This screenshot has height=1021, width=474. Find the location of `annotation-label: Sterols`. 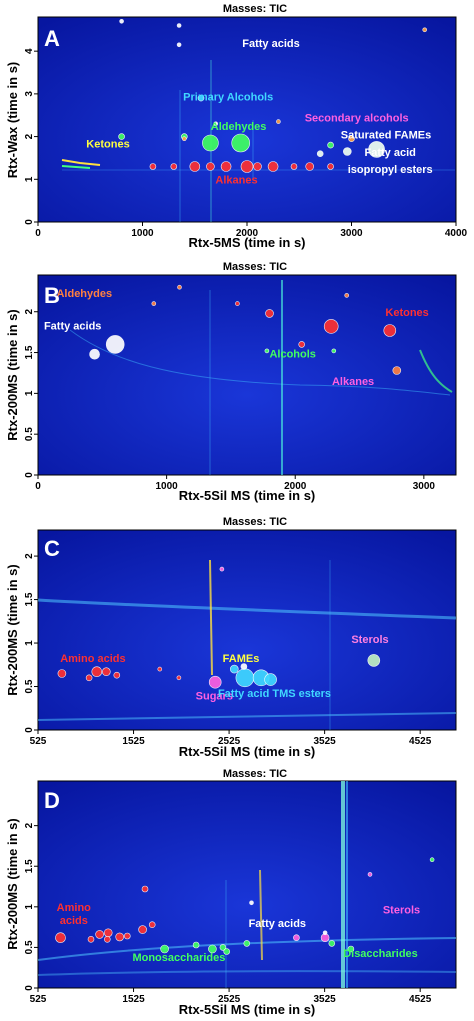

annotation-label: Sterols is located at coordinates (401, 910).